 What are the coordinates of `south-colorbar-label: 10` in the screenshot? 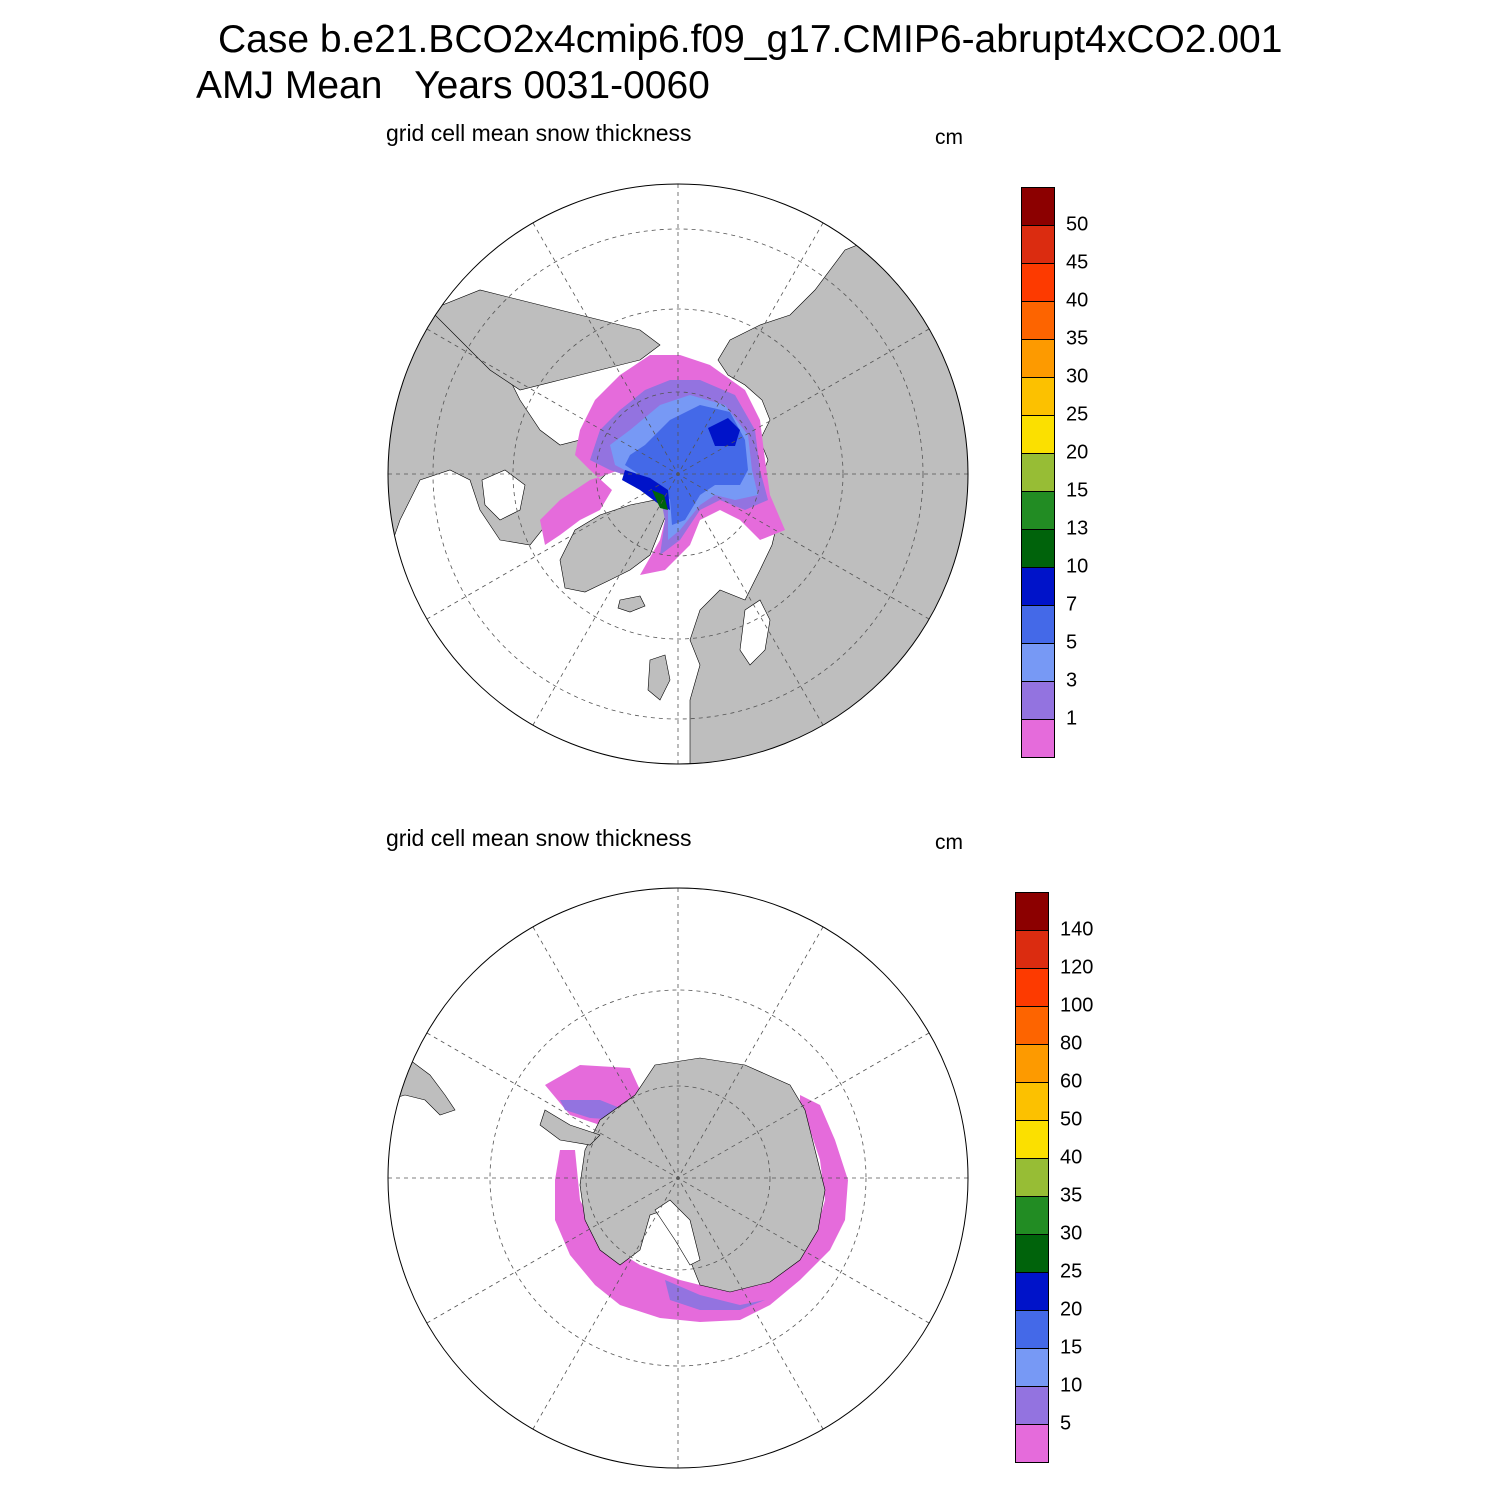 It's located at (1071, 1385).